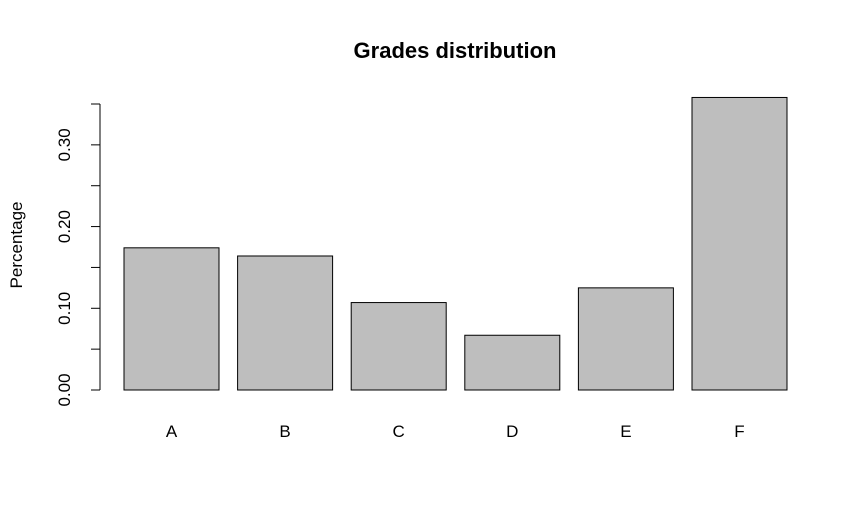 The height and width of the screenshot is (516, 863). What do you see at coordinates (172, 431) in the screenshot?
I see `x-category-label: A` at bounding box center [172, 431].